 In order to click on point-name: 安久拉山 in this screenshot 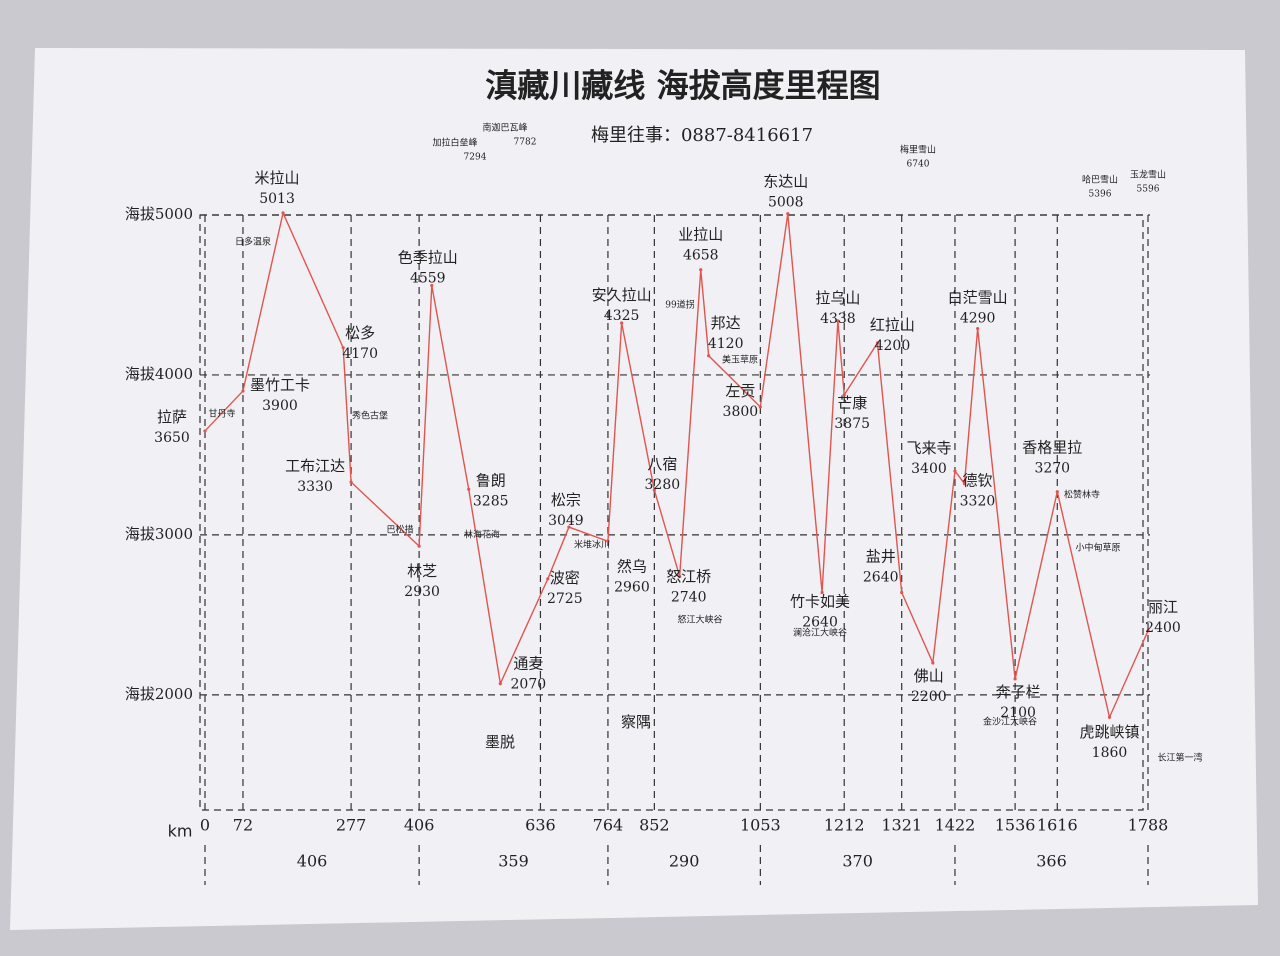, I will do `click(622, 295)`.